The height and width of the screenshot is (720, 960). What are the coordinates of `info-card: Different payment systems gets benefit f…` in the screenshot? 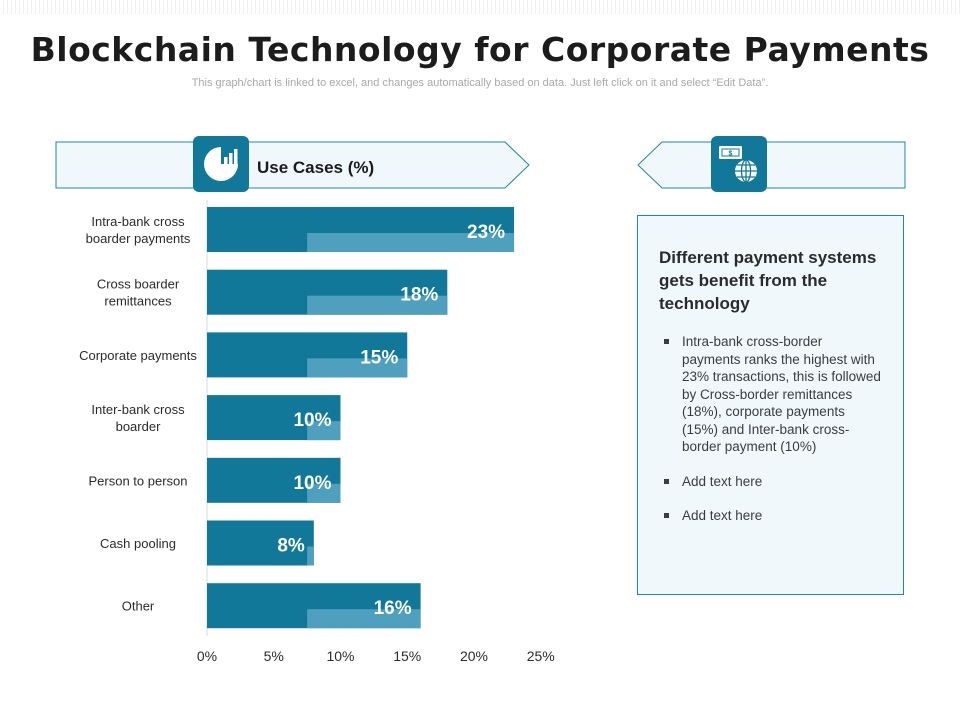 It's located at (770, 405).